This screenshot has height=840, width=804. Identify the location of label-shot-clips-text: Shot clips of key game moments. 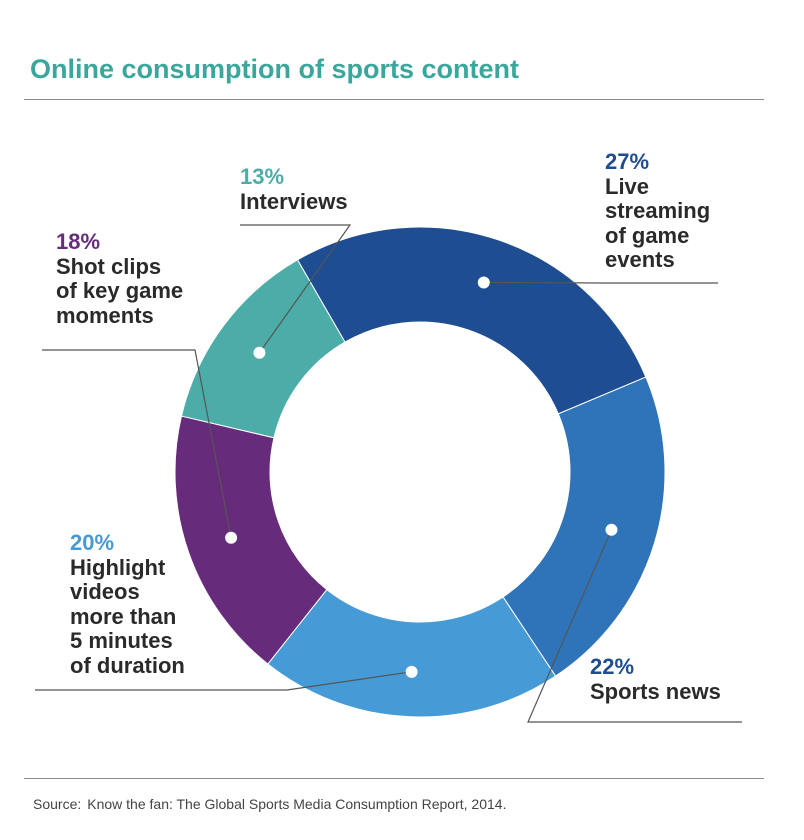
(120, 290).